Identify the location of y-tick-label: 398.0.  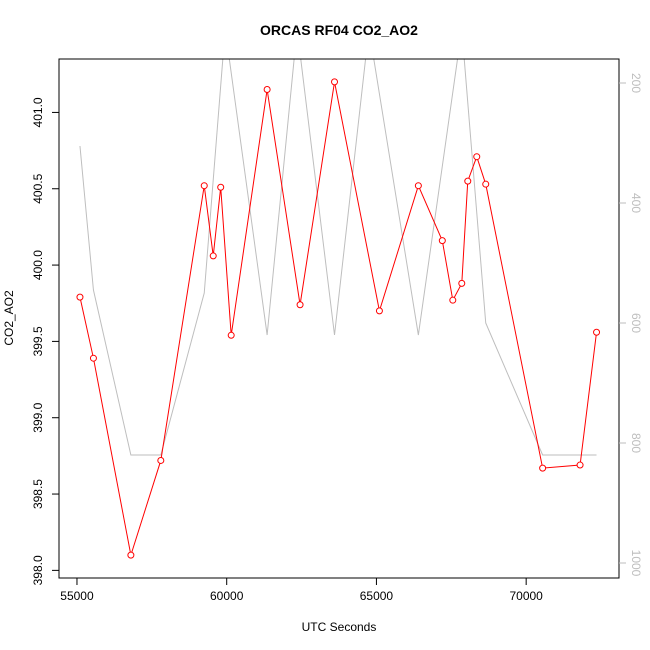
(38, 570).